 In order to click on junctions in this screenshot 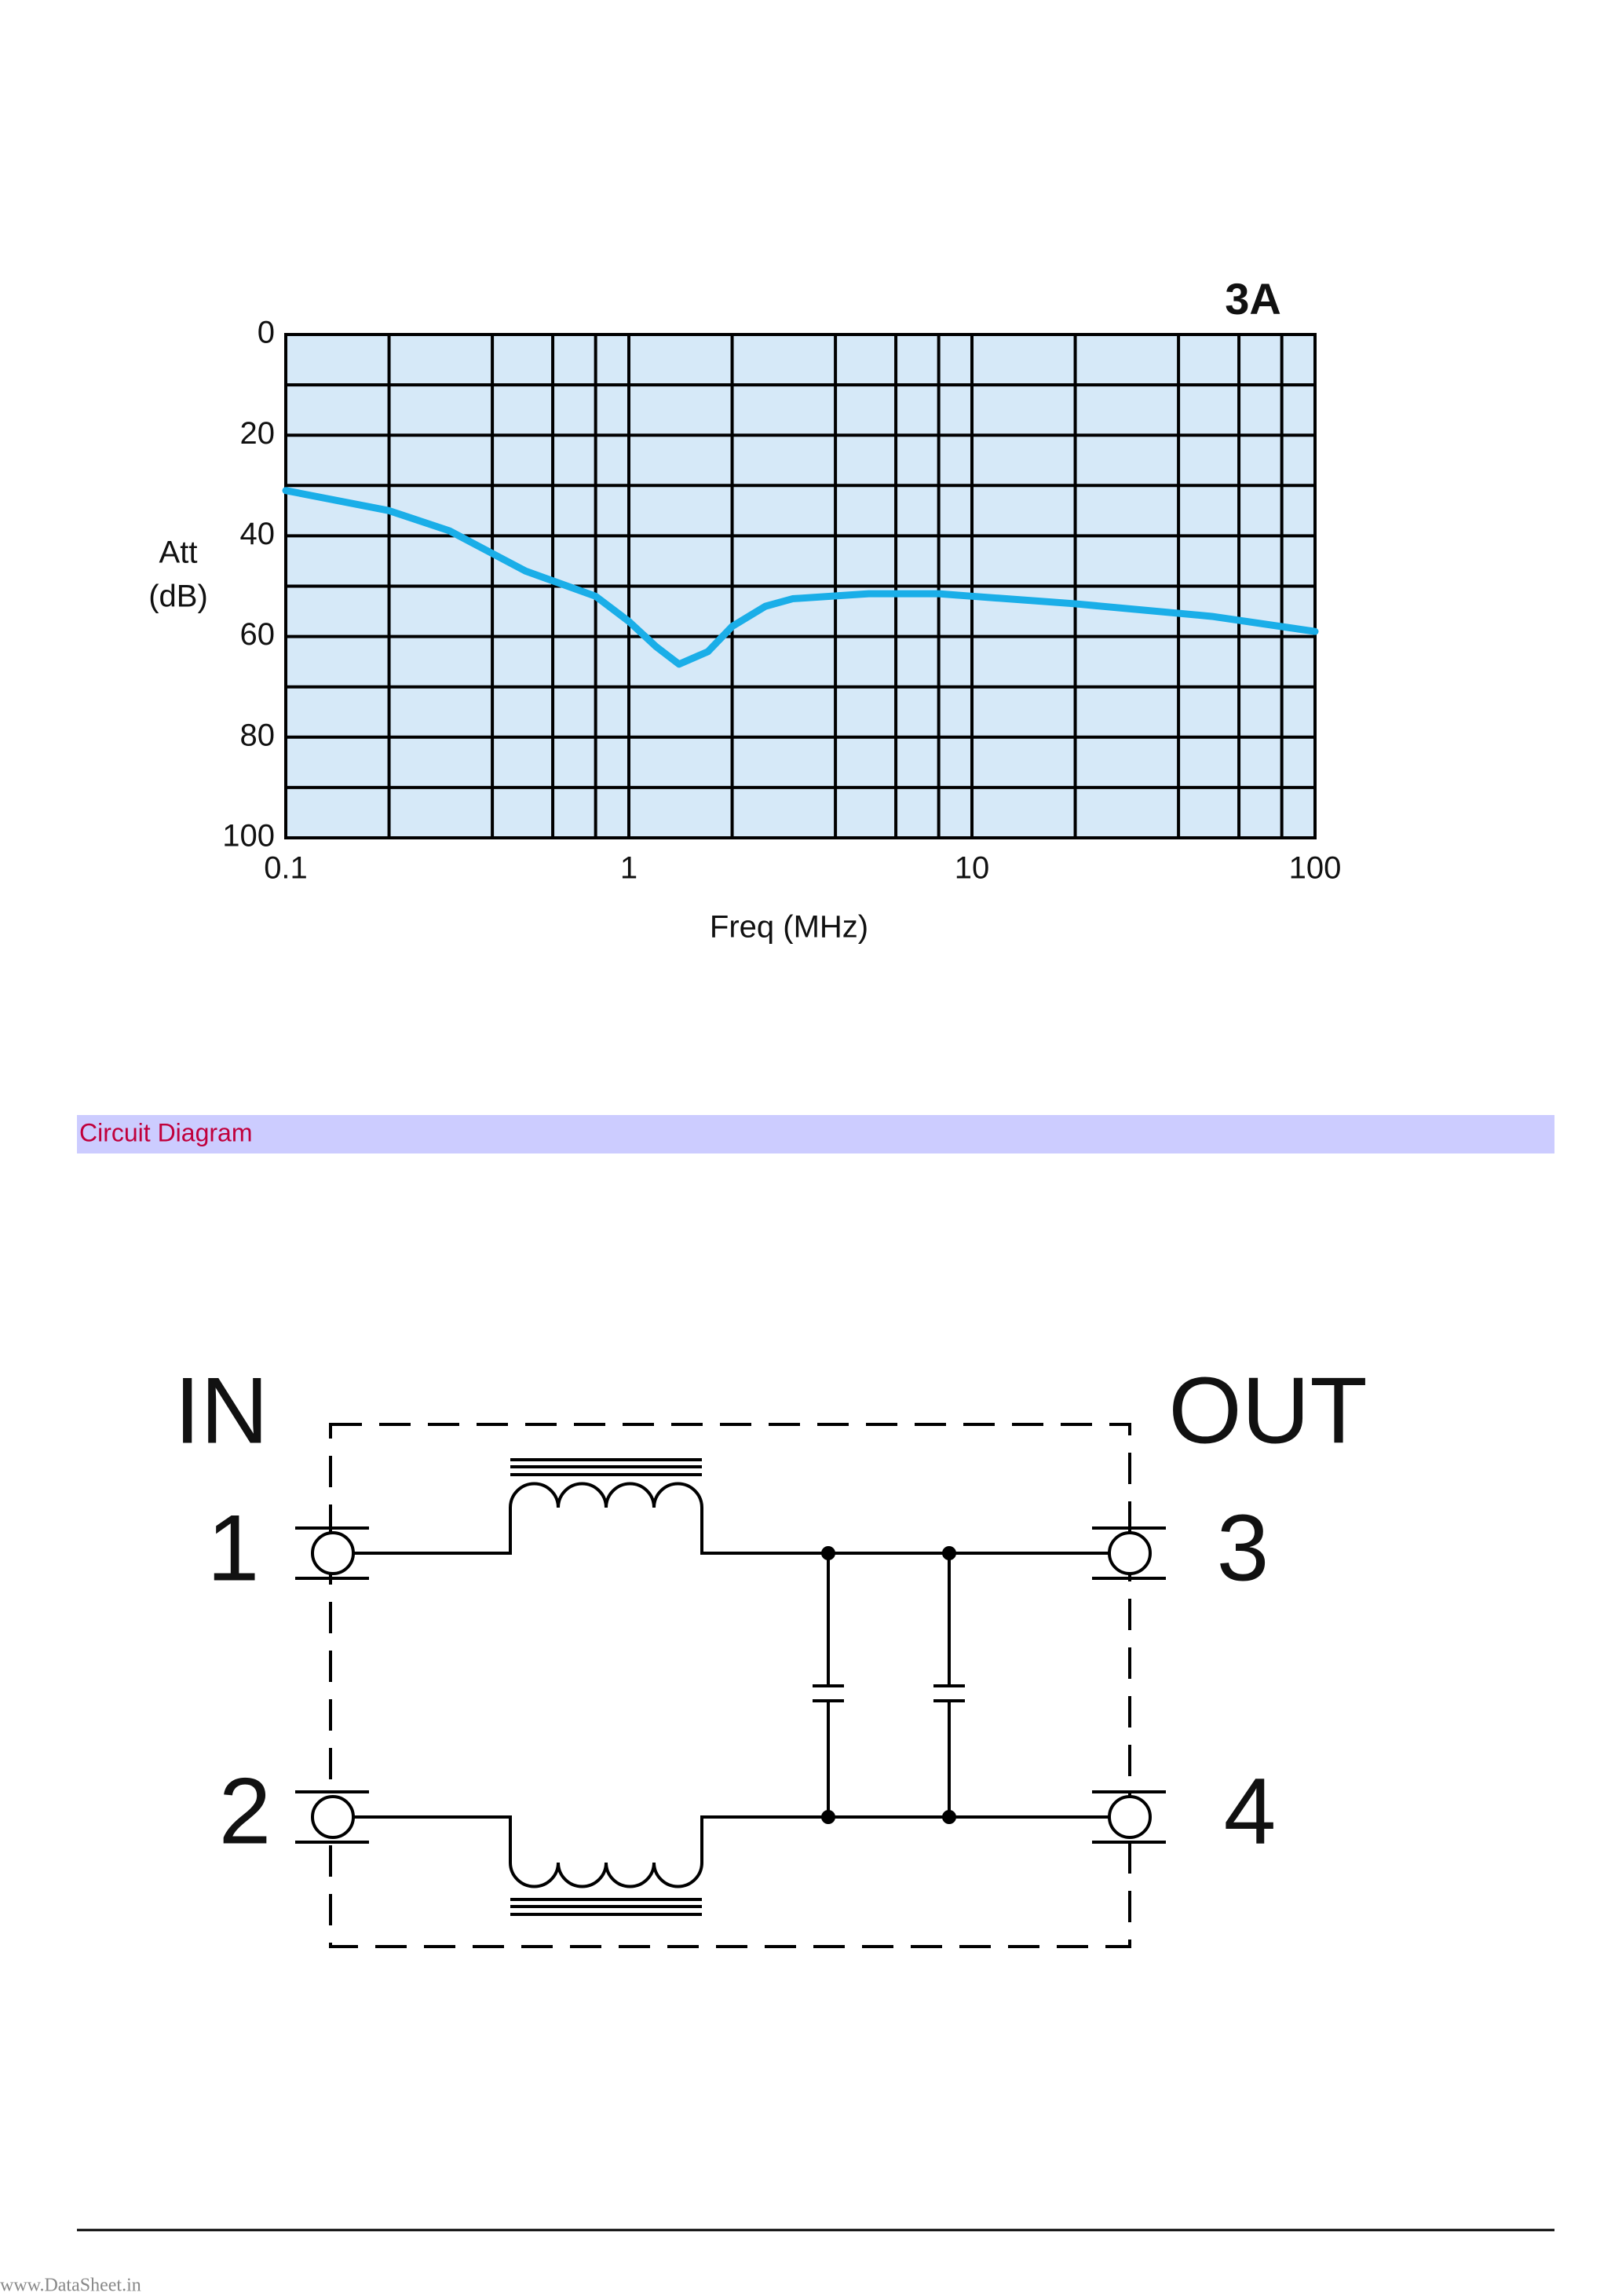, I will do `click(889, 1685)`.